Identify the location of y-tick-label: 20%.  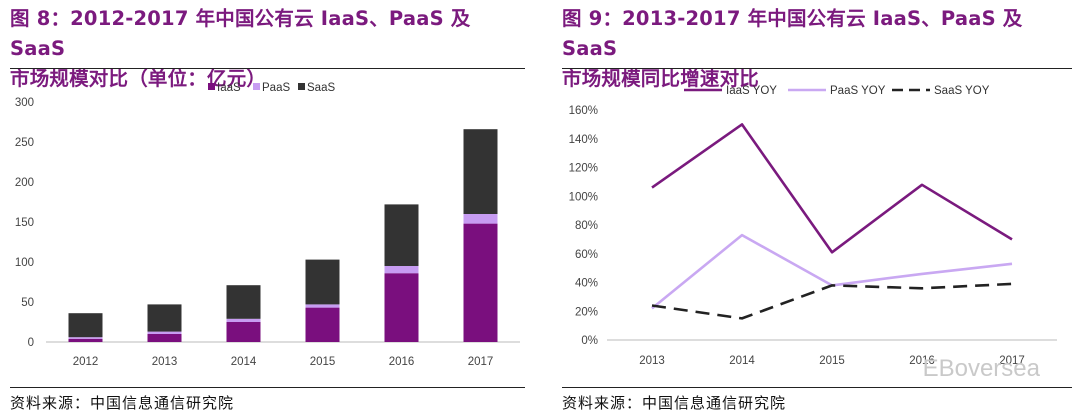
(586, 312).